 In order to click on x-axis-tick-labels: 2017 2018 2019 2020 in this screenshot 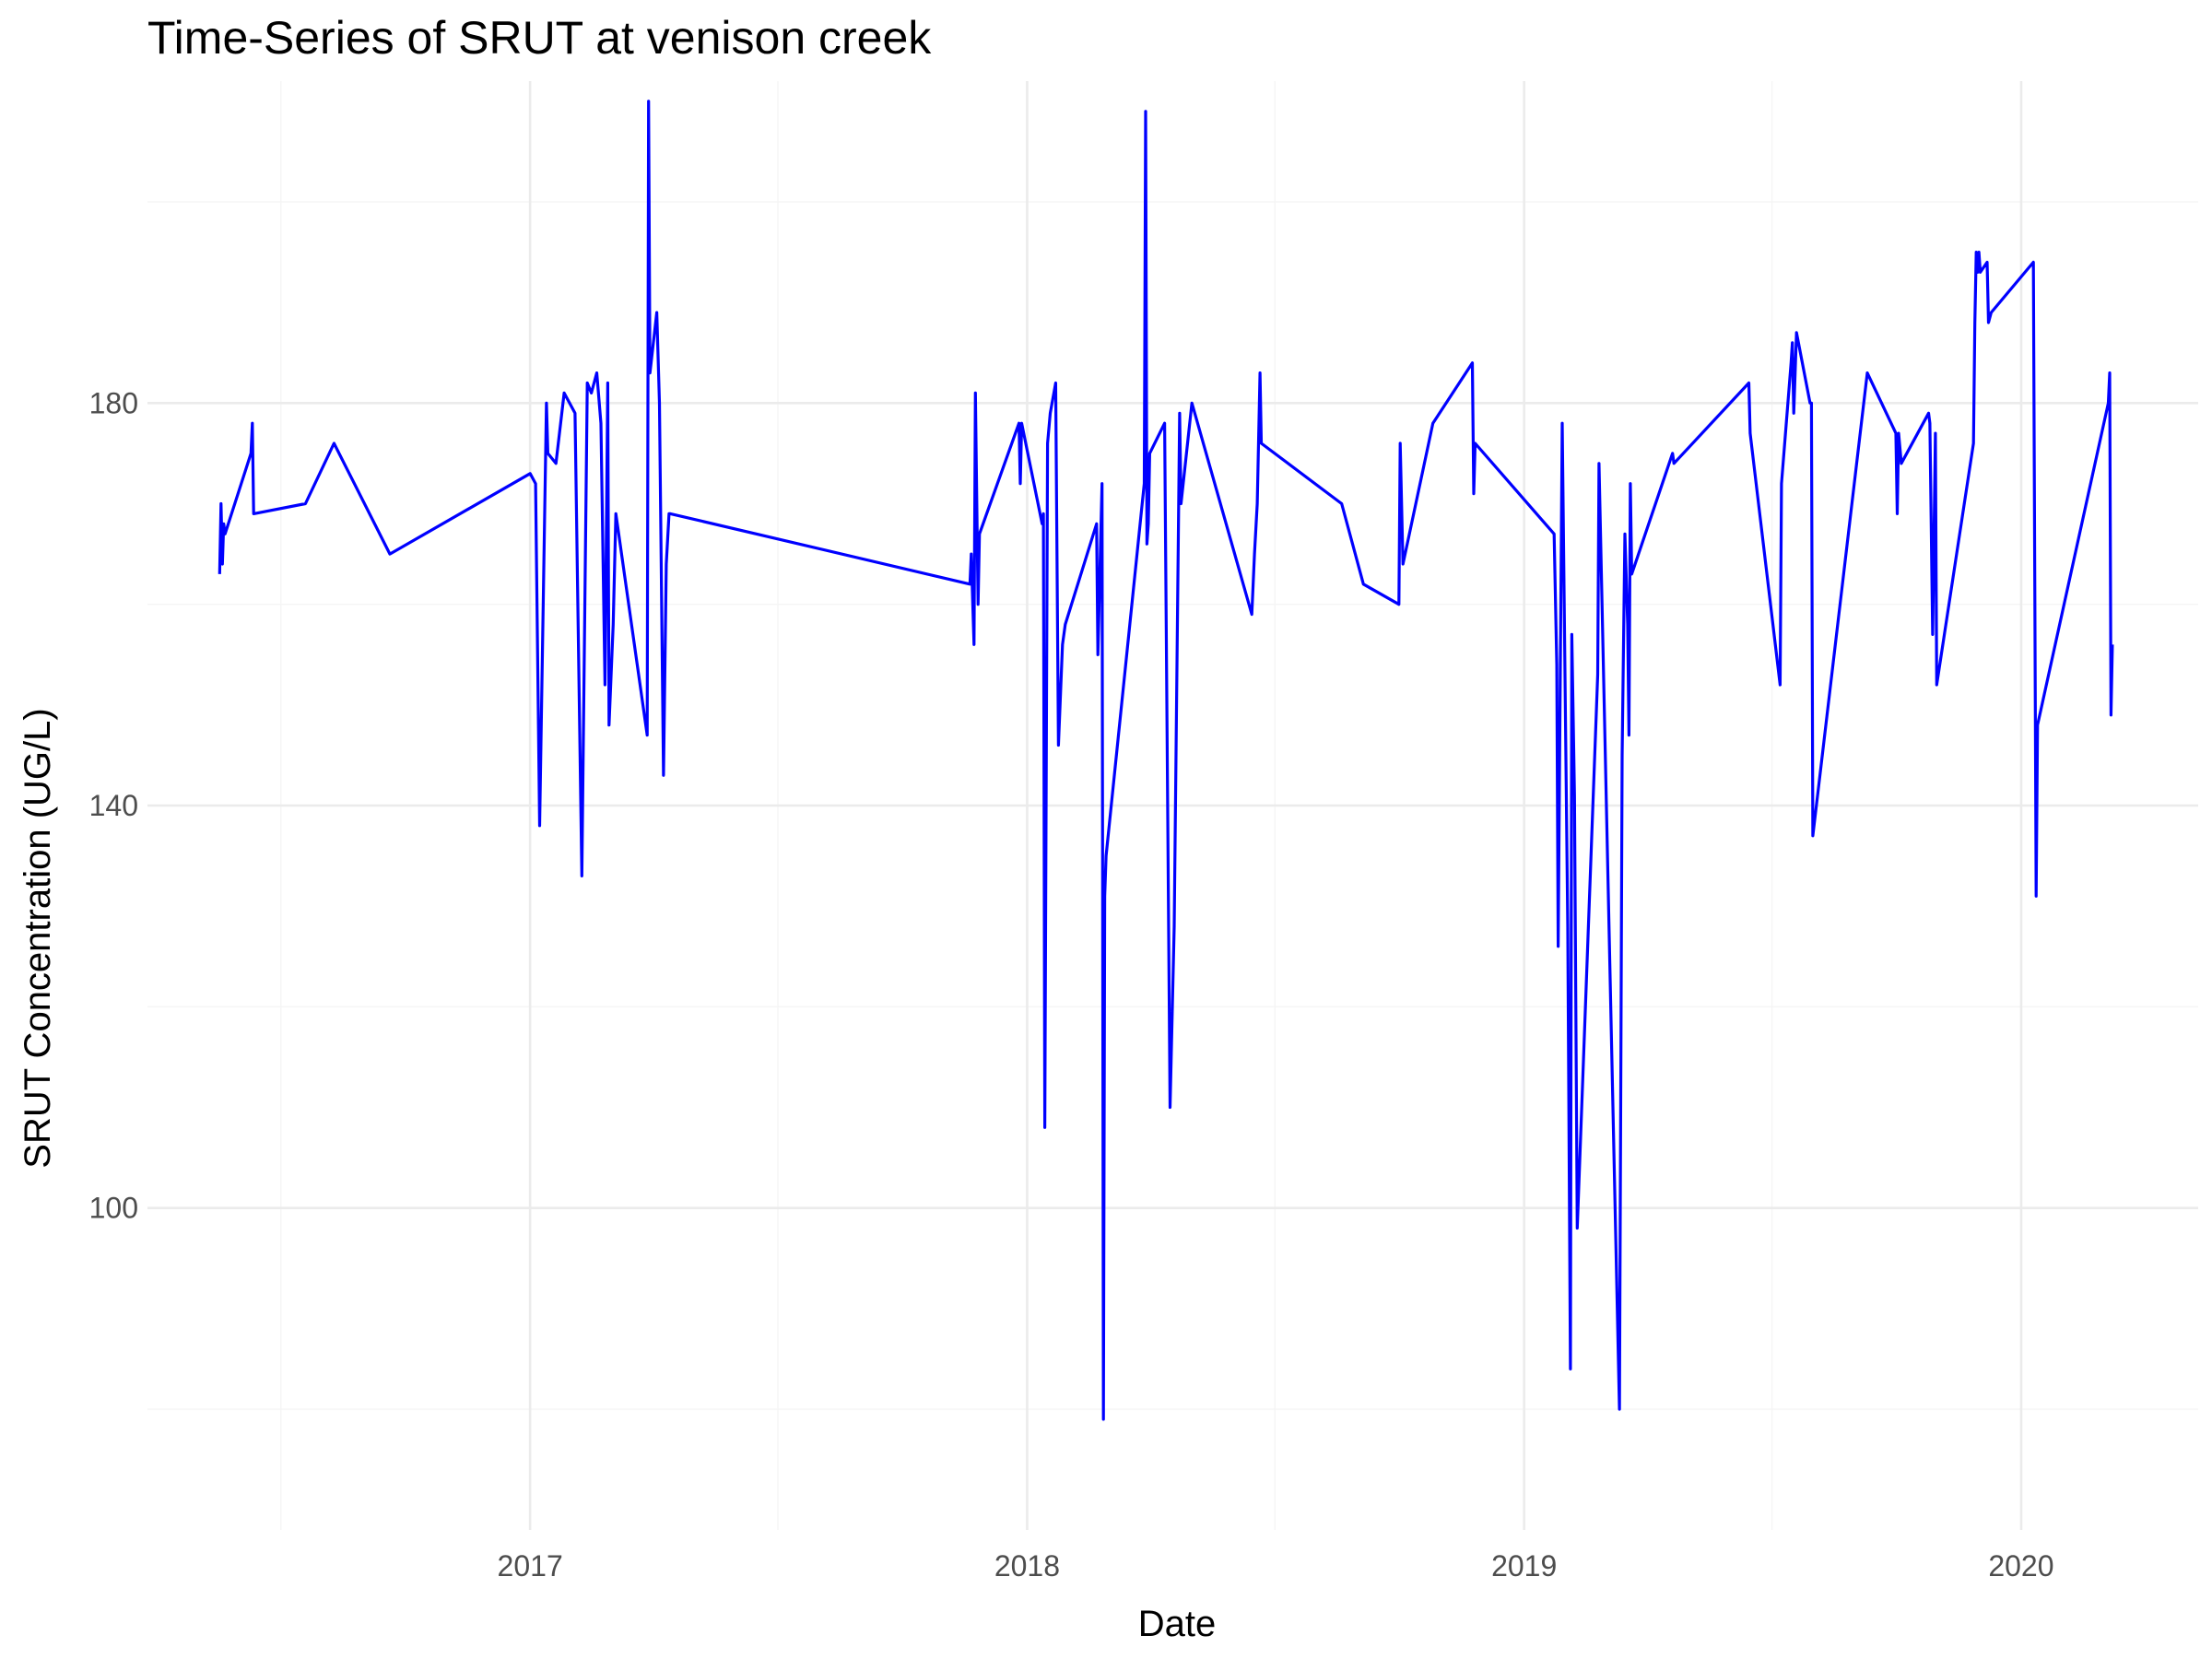, I will do `click(1276, 1566)`.